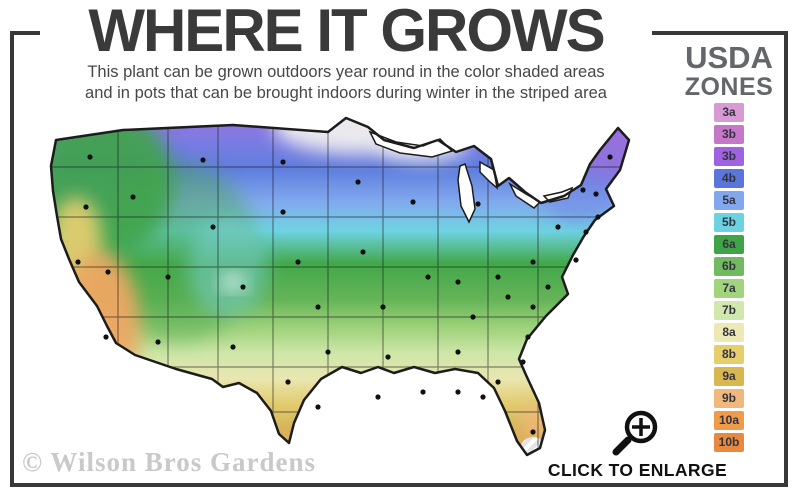 This screenshot has height=500, width=800. What do you see at coordinates (729, 442) in the screenshot?
I see `legend-zone-10b: 10b` at bounding box center [729, 442].